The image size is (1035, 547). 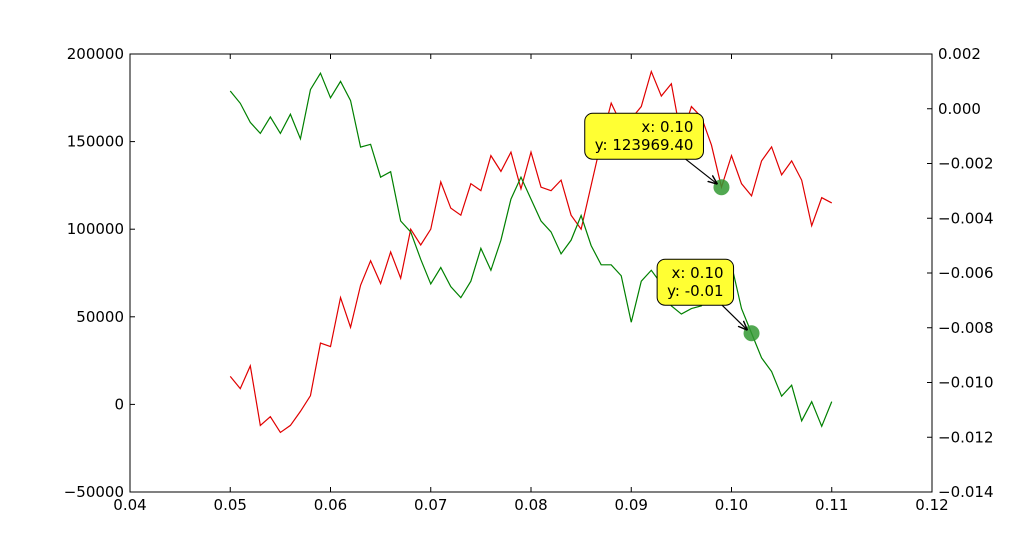 I want to click on y2-tick-label: 0.002, so click(x=959, y=54).